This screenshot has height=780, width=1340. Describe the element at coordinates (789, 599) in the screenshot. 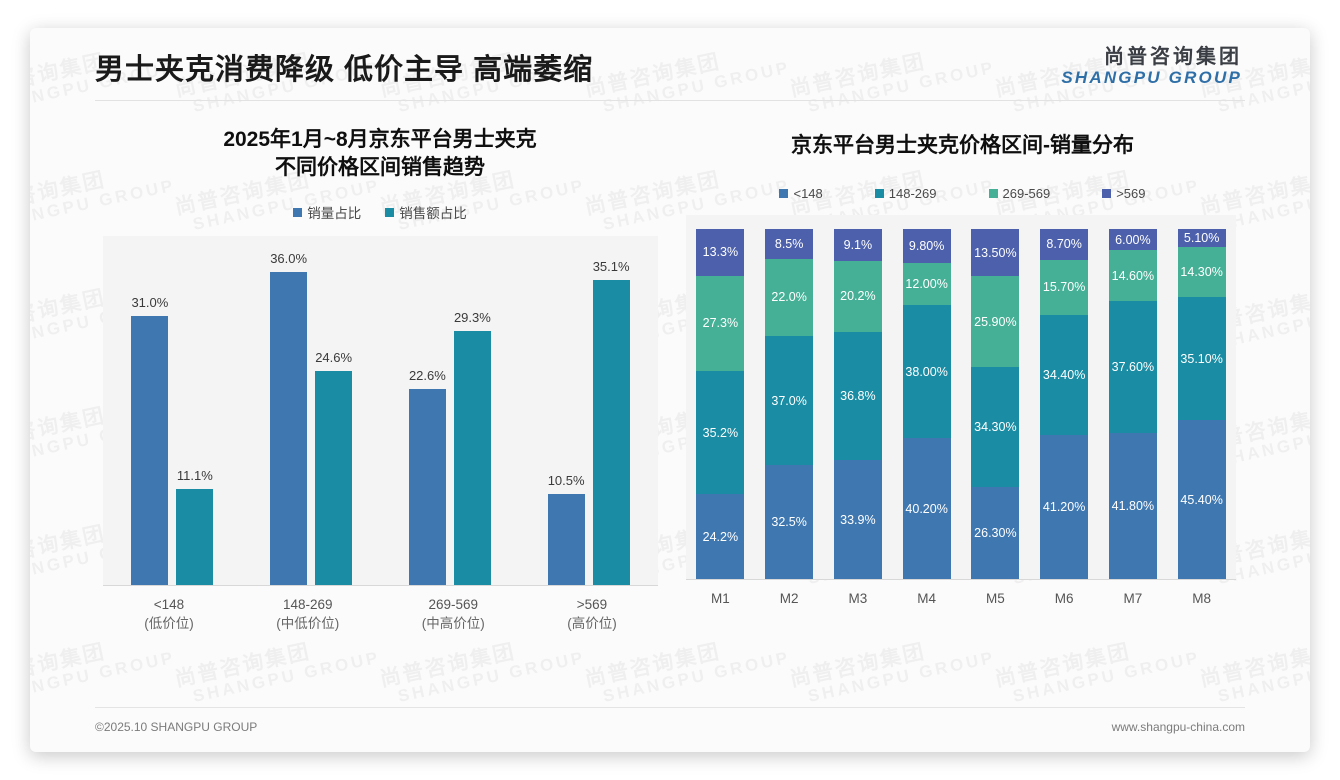

I see `x-axis-tick-label: M2` at that location.